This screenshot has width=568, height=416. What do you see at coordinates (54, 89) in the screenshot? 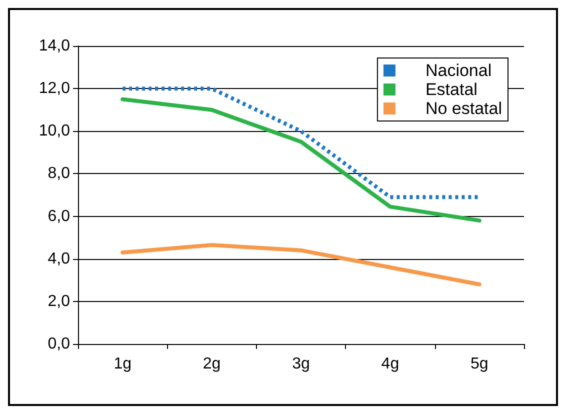
I see `y-tick-label: 12,0` at bounding box center [54, 89].